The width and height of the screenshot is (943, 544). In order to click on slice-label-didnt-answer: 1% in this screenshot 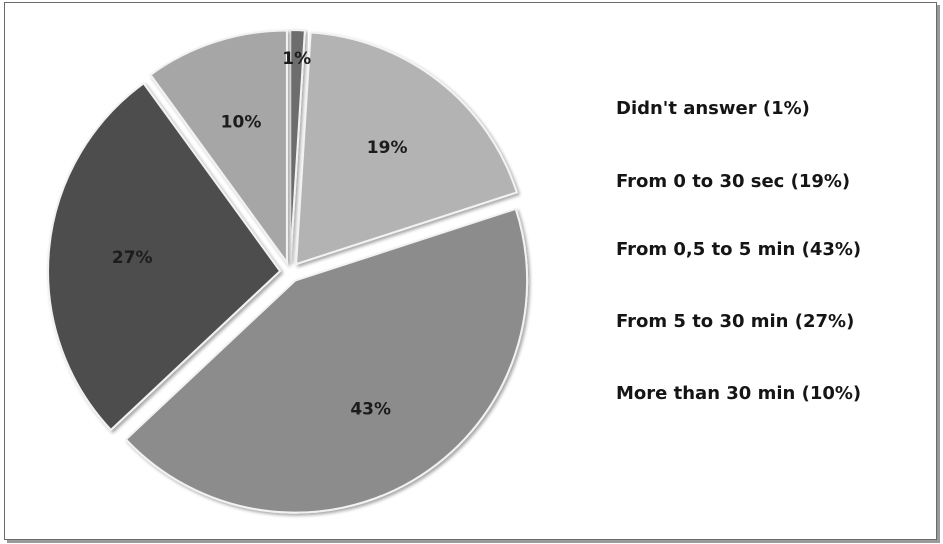, I will do `click(296, 59)`.